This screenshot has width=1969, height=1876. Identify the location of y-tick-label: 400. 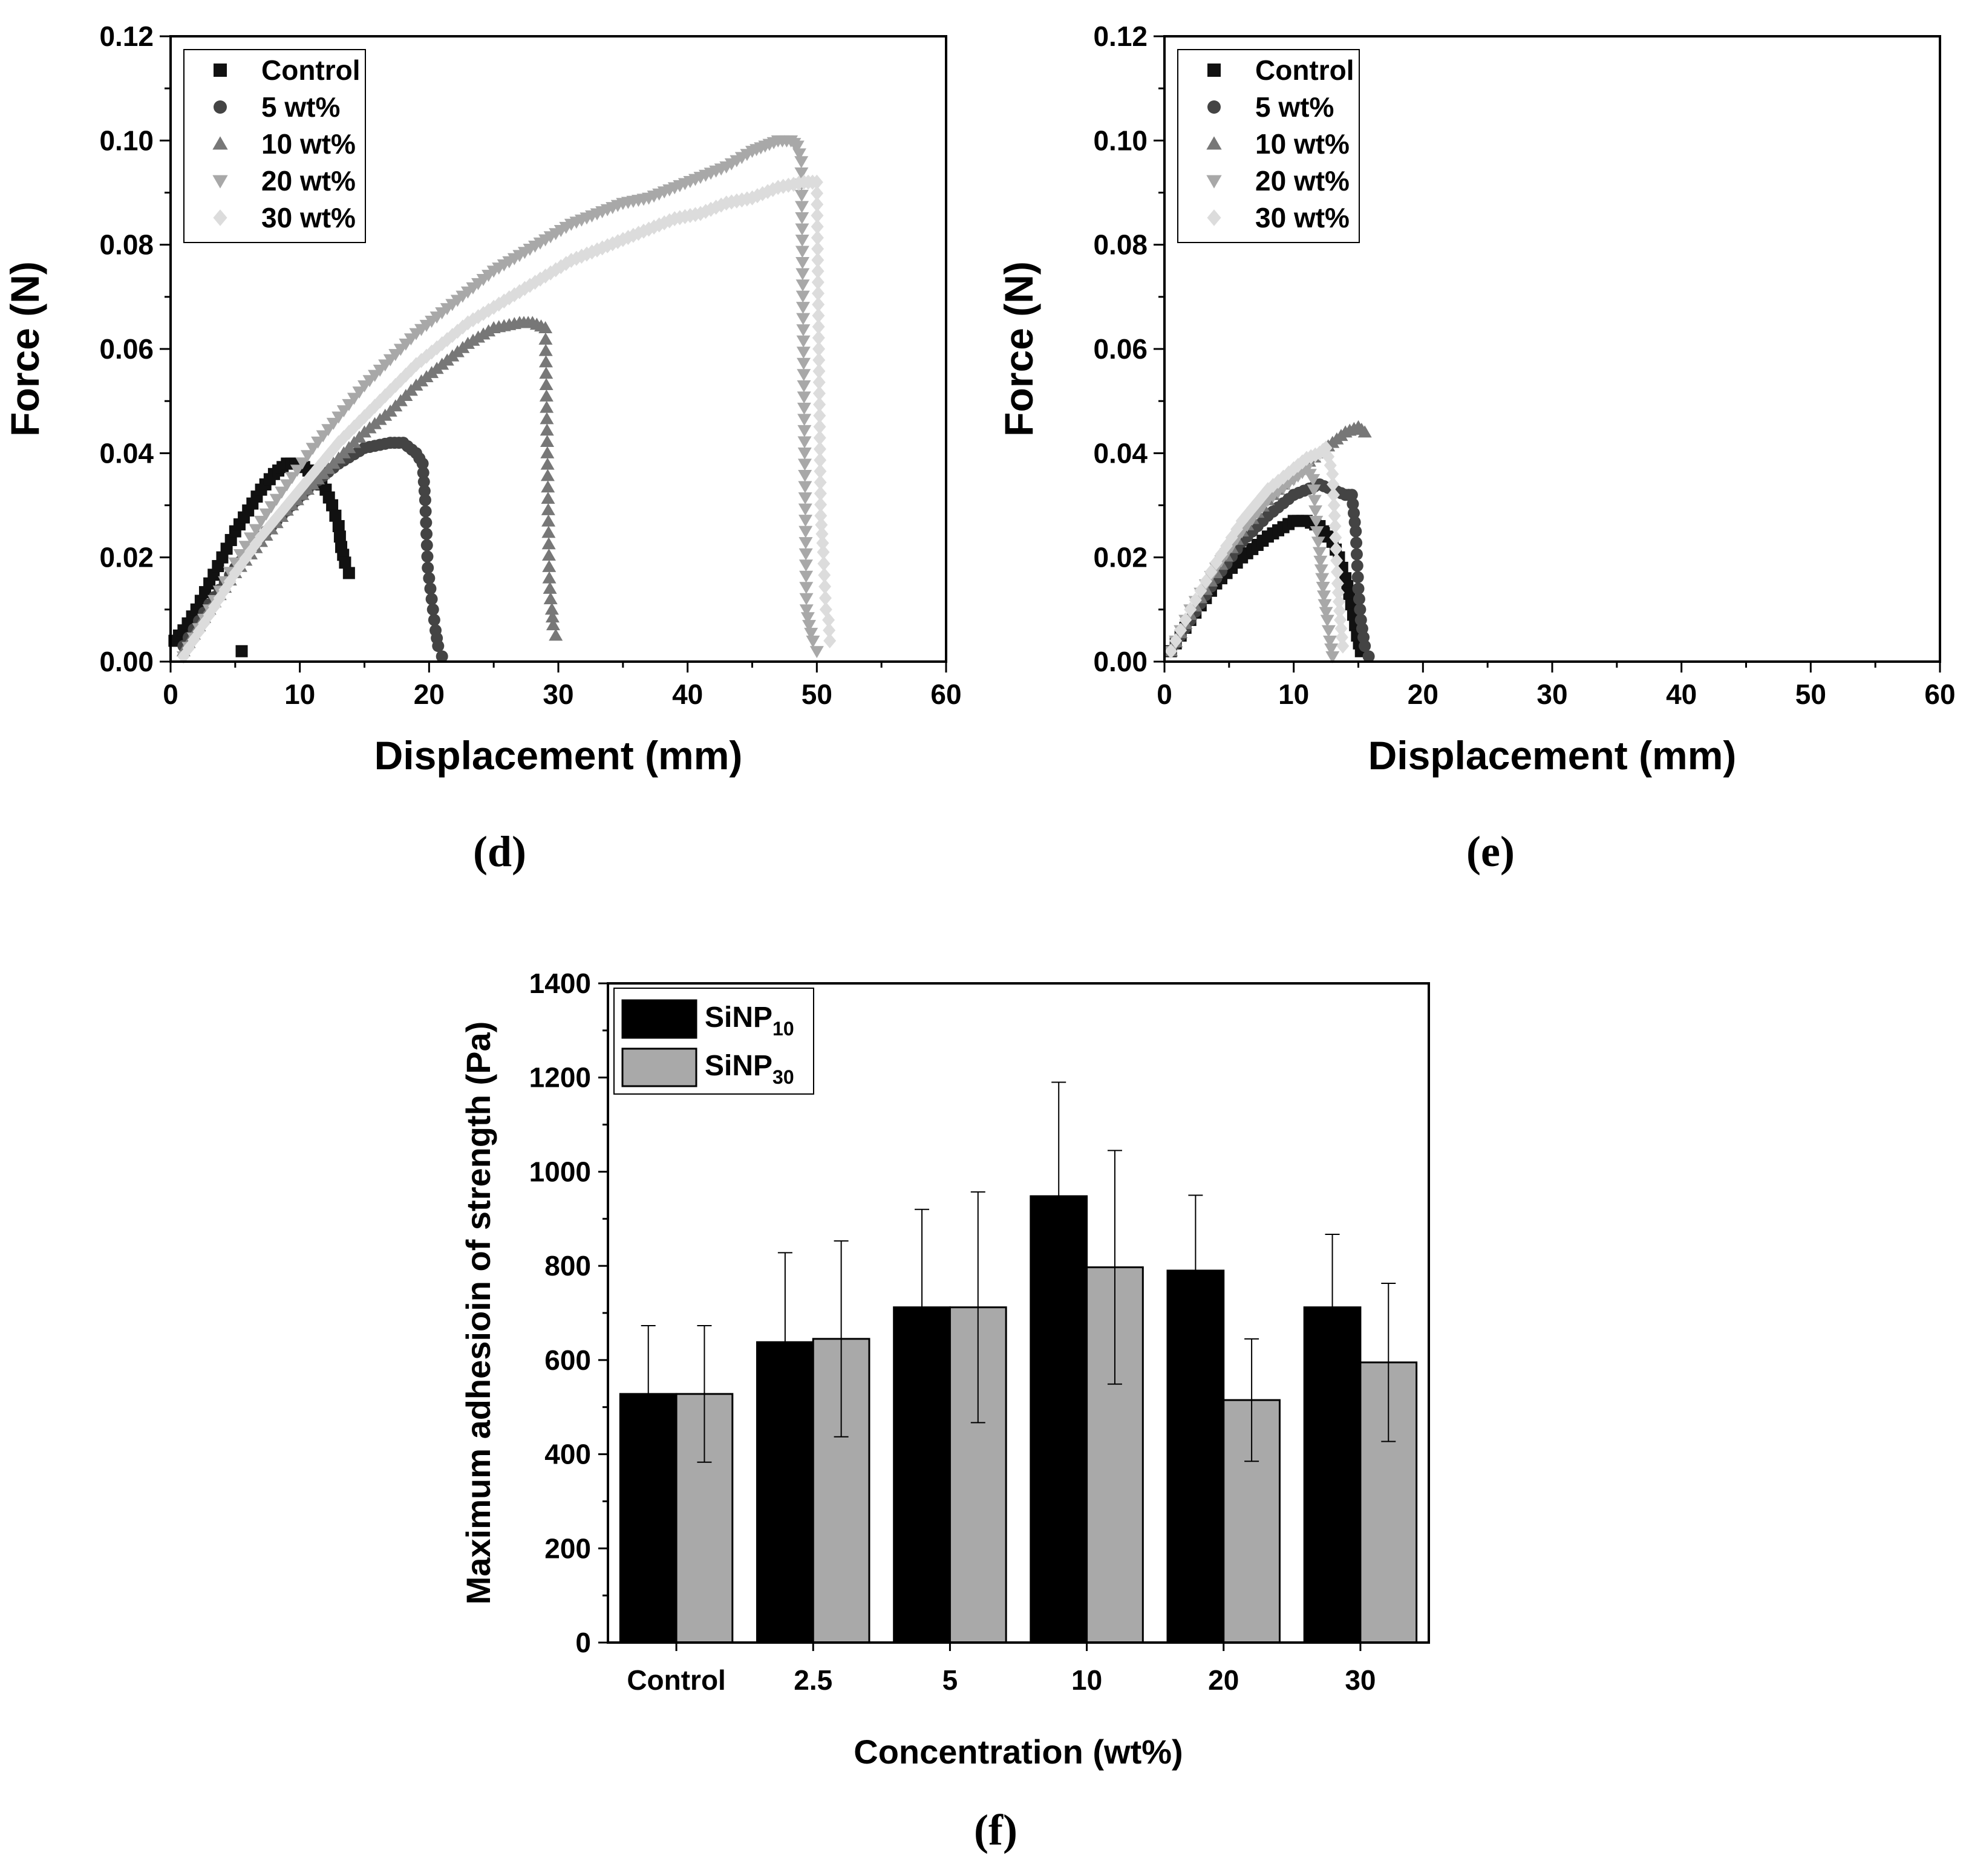
(567, 1455).